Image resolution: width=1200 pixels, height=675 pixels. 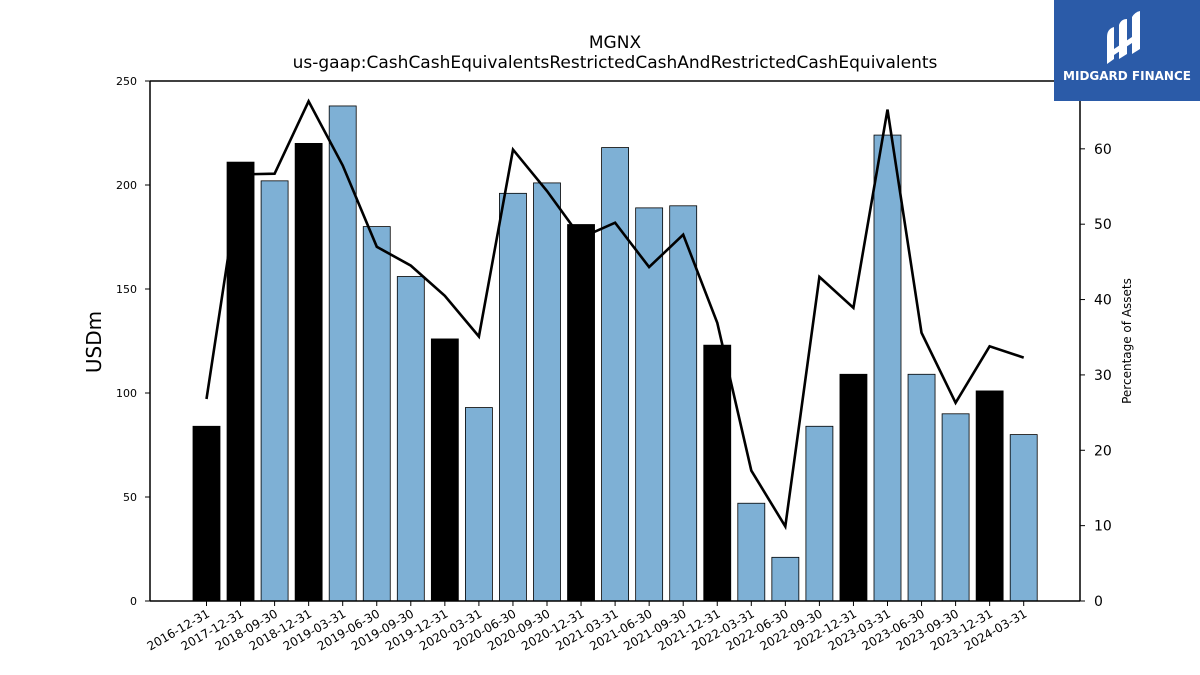 I want to click on y-tick-label-0: 0, so click(x=133, y=601).